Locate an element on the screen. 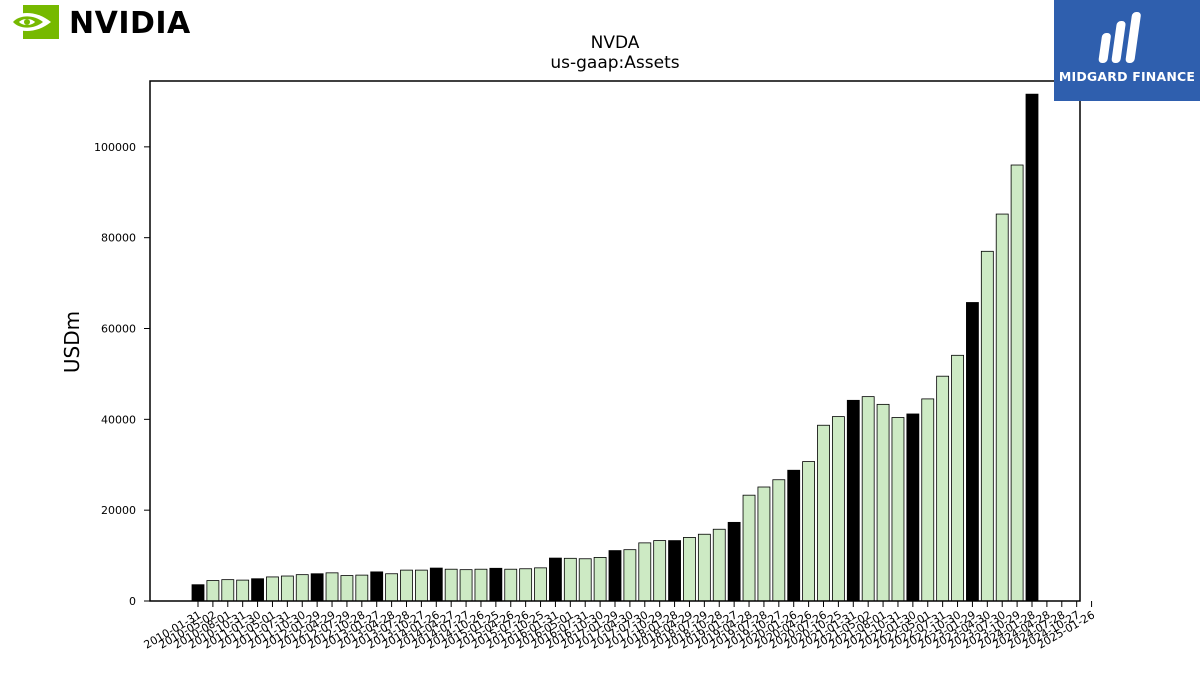 The width and height of the screenshot is (1200, 675). y-tick-label: 0 is located at coordinates (132, 601).